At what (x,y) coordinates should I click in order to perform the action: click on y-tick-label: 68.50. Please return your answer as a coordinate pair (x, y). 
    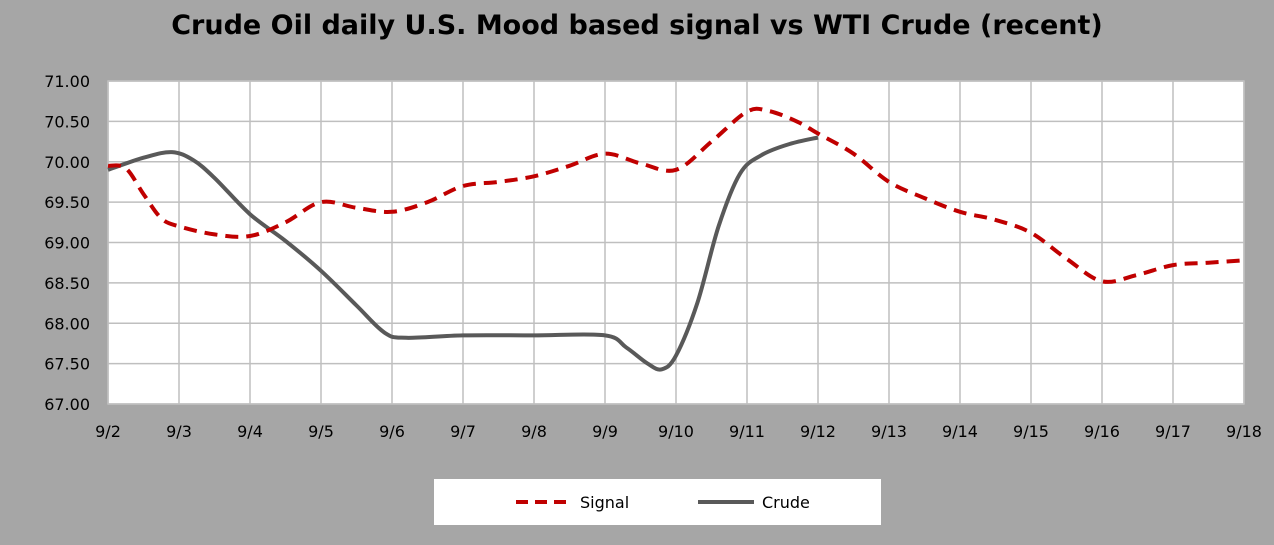
    Looking at the image, I should click on (67, 283).